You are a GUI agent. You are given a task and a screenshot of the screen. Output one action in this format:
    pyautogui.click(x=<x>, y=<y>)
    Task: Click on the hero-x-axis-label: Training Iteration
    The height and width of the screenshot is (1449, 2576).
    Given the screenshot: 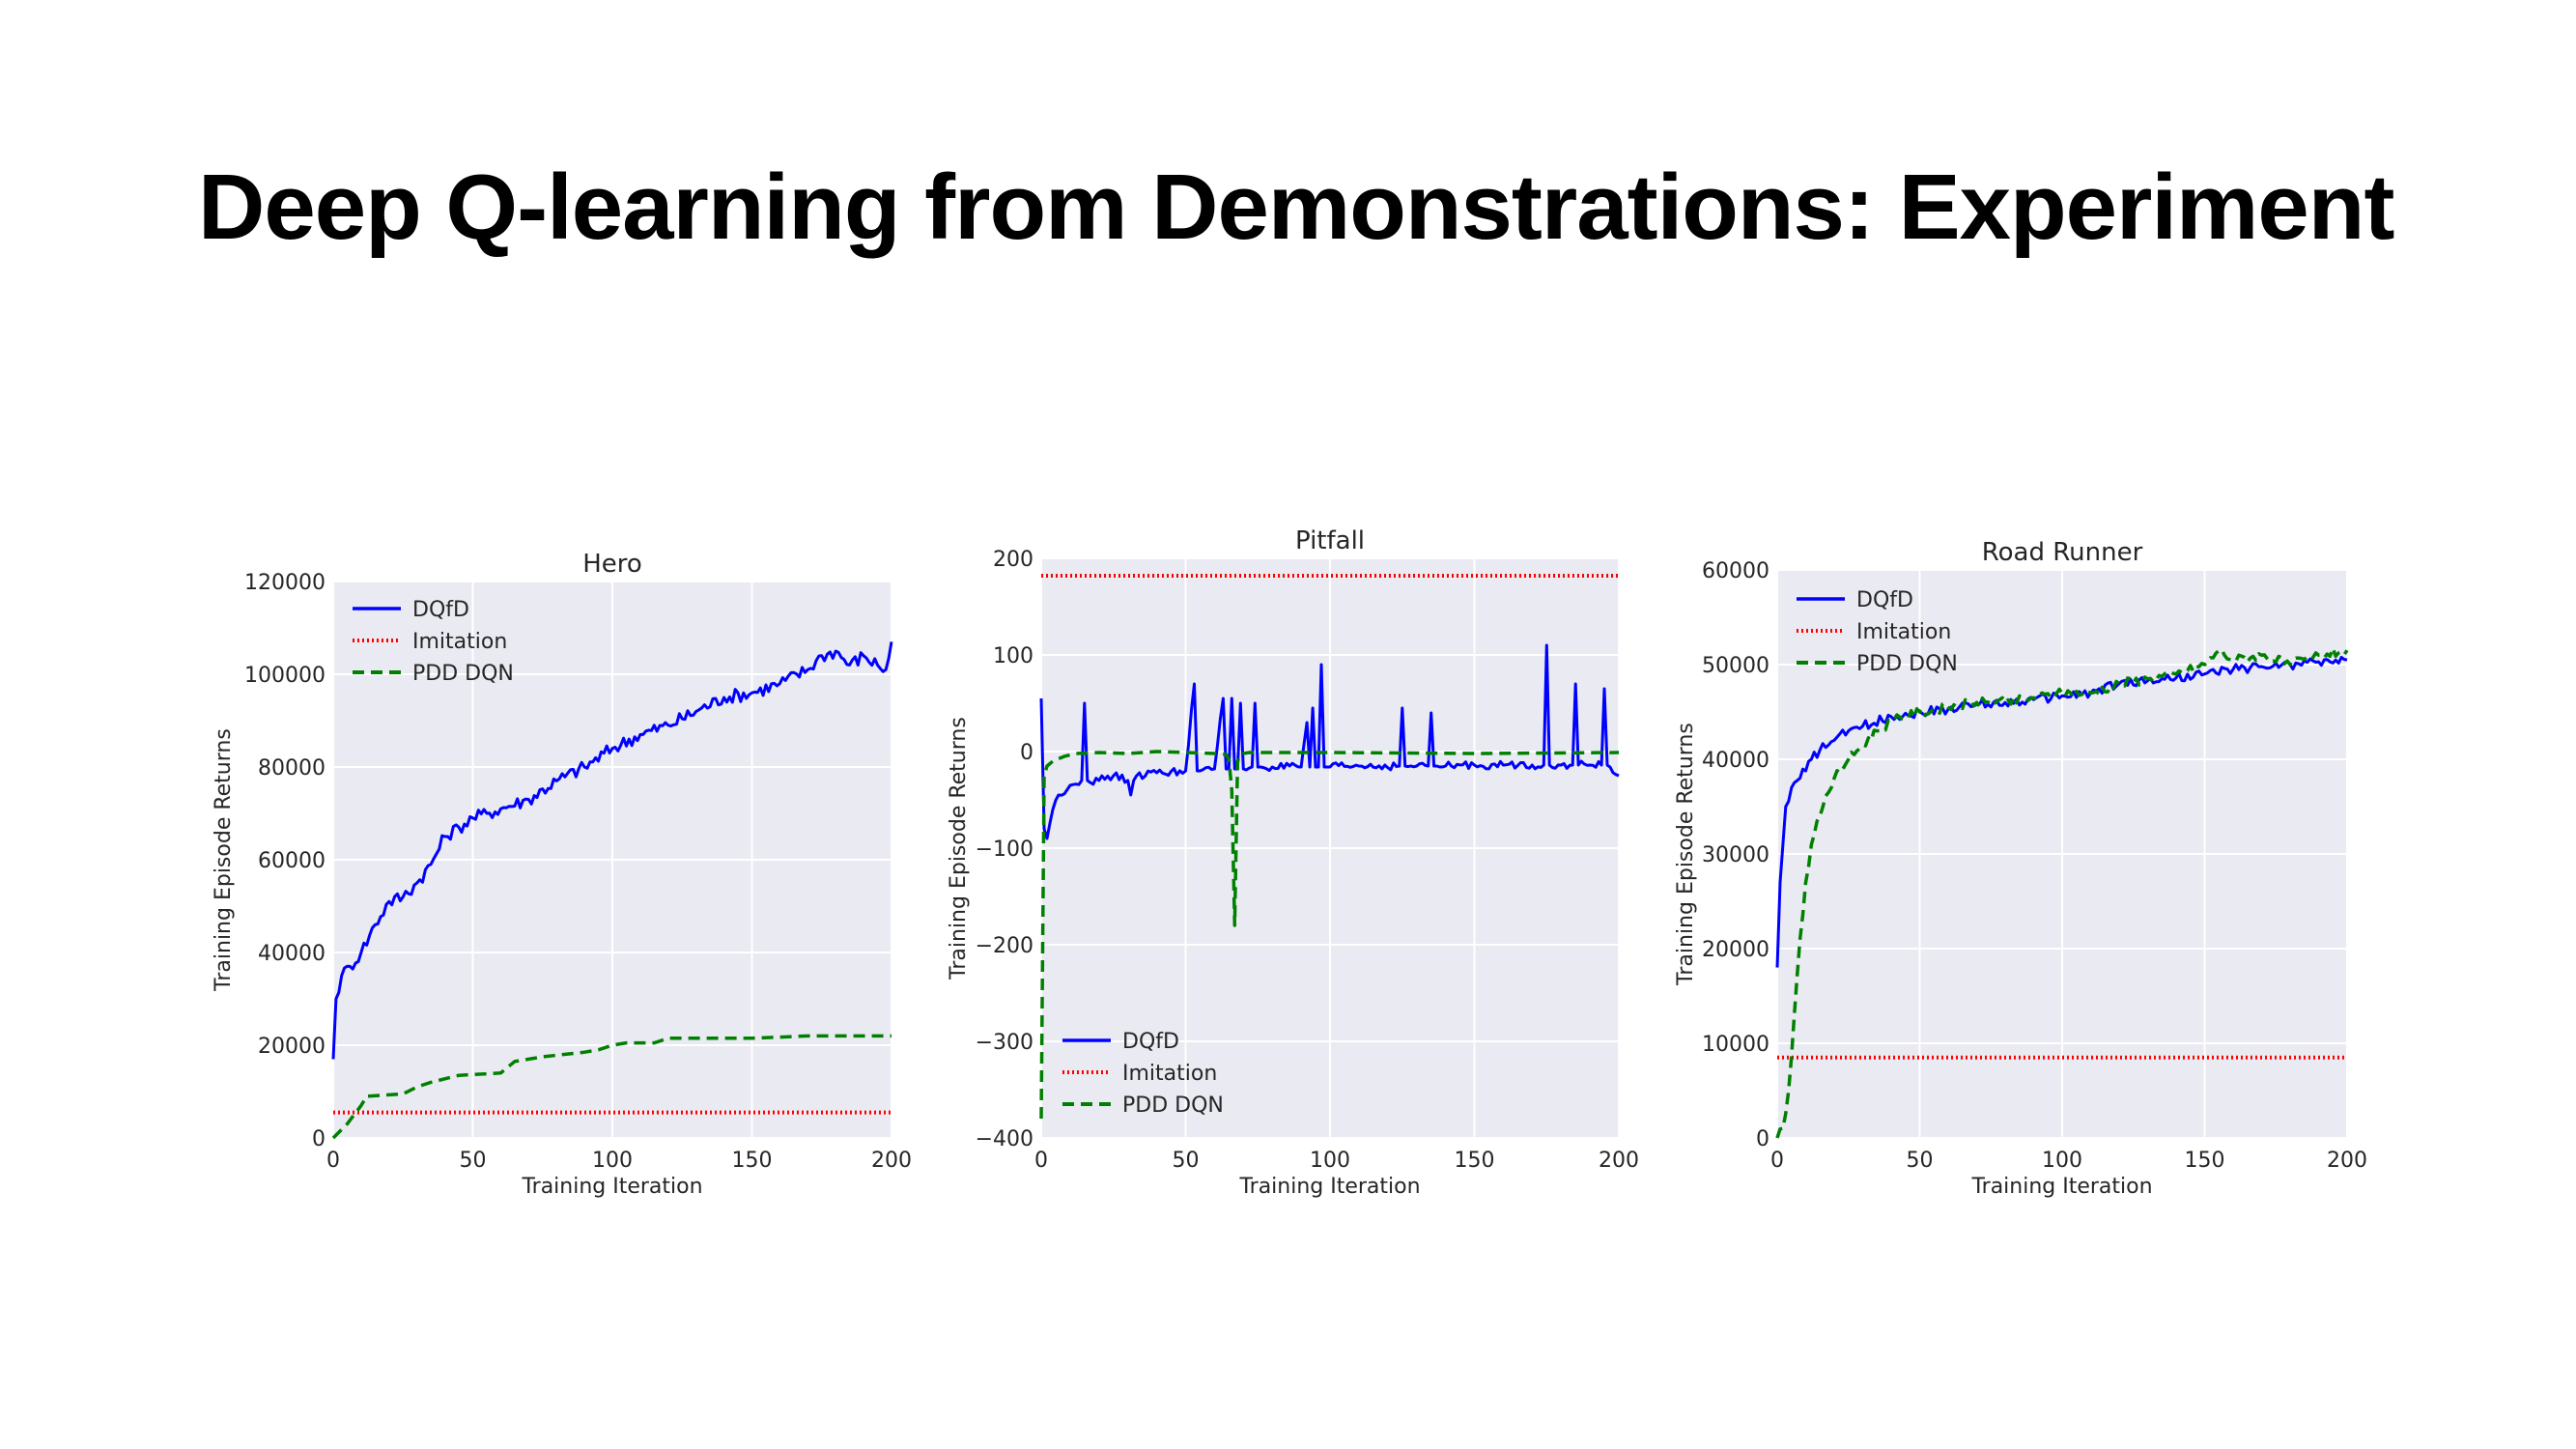 What is the action you would take?
    pyautogui.click(x=611, y=1187)
    